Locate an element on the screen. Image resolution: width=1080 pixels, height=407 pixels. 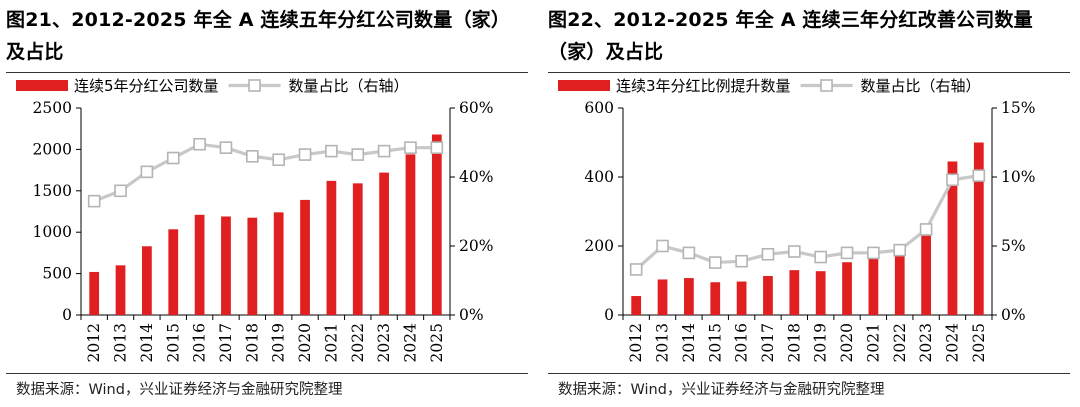
legend-label-bar: 连续5年分红公司数量 is located at coordinates (146, 86).